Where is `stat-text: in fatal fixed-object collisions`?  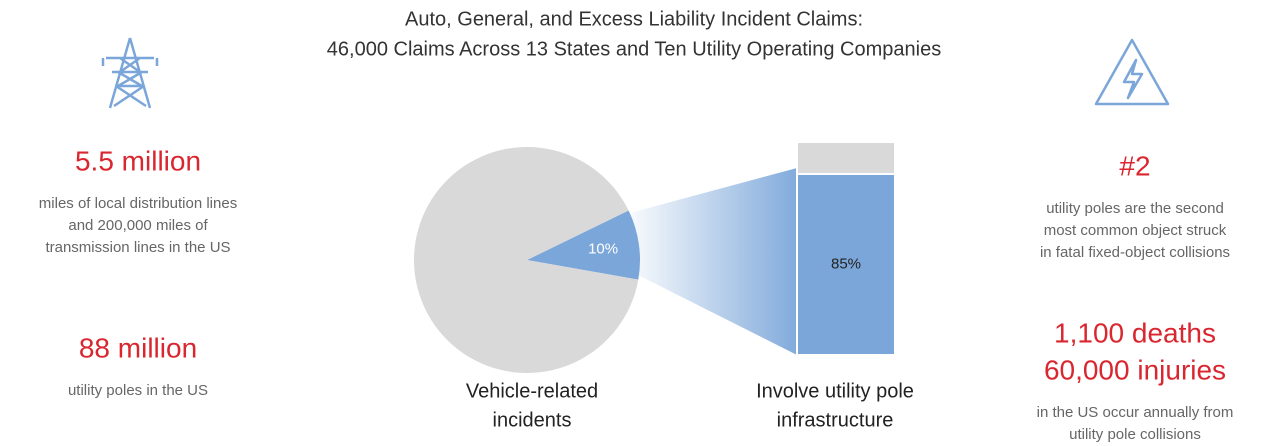
stat-text: in fatal fixed-object collisions is located at coordinates (1135, 252).